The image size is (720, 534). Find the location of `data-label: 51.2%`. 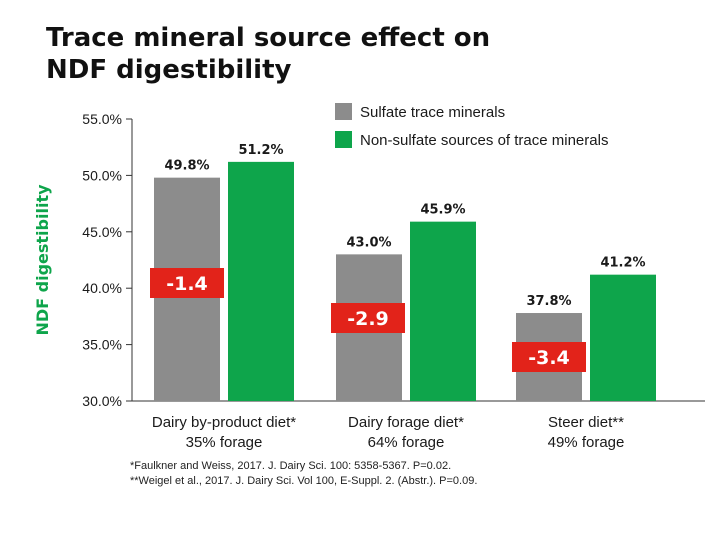

data-label: 51.2% is located at coordinates (260, 150).